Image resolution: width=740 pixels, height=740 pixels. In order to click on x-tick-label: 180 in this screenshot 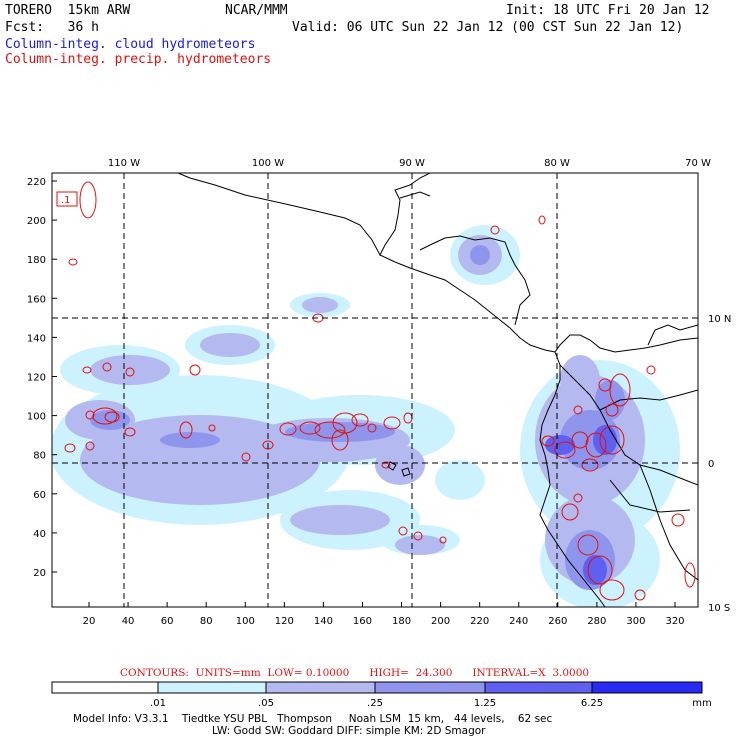, I will do `click(401, 621)`.